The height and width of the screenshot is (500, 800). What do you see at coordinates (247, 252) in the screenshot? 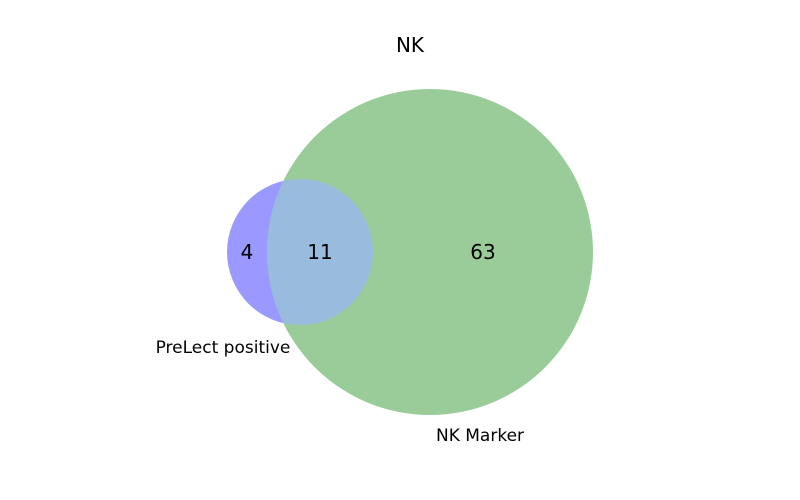
I see `count-only-prelect: 4` at bounding box center [247, 252].